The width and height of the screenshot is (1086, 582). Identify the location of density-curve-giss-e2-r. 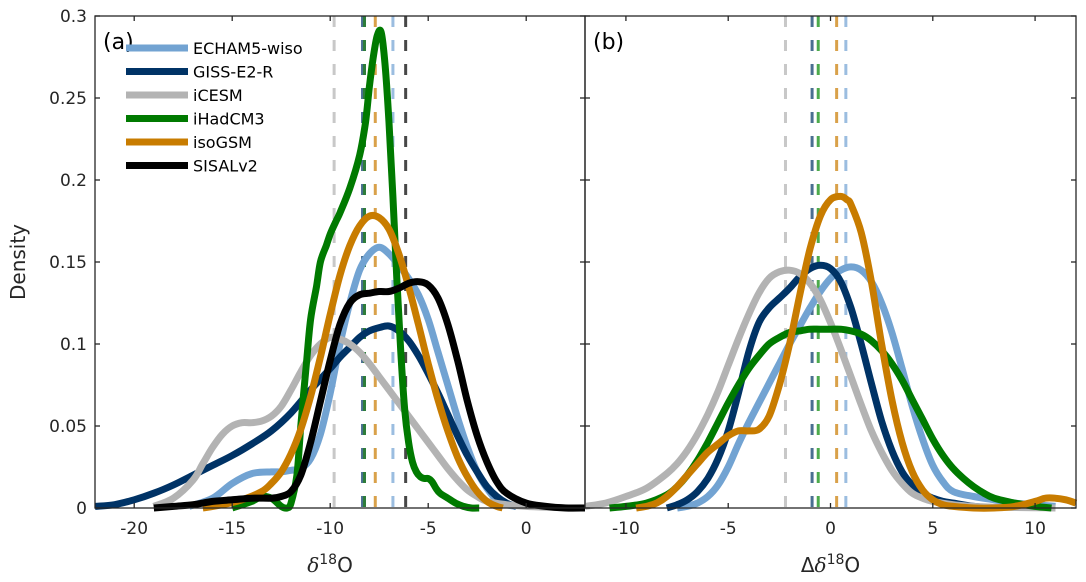
(830, 386).